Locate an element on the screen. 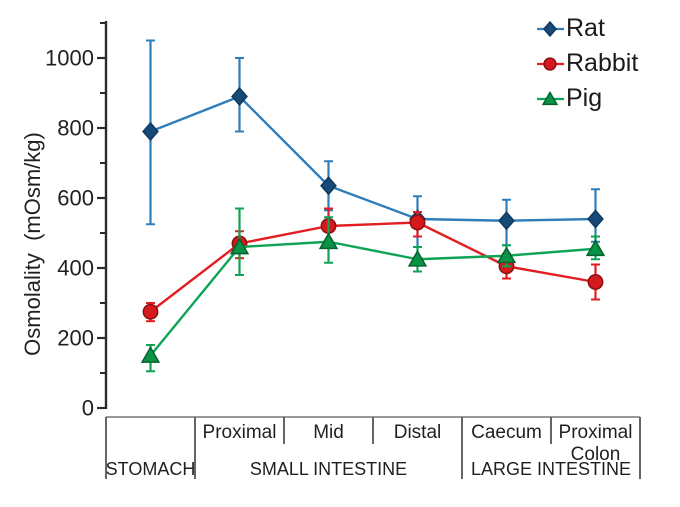  legend-marker-rat is located at coordinates (550, 28).